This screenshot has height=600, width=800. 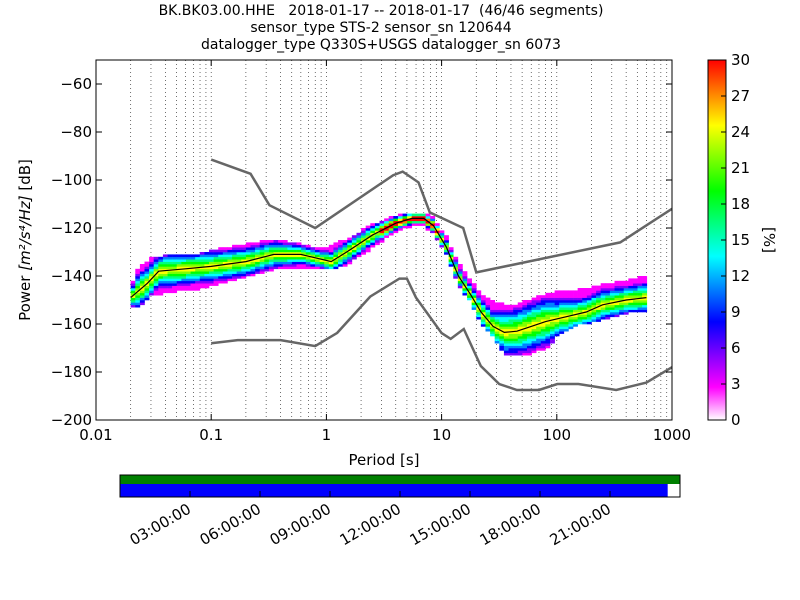 I want to click on timeline-tick-label: 21:00:00, so click(x=580, y=524).